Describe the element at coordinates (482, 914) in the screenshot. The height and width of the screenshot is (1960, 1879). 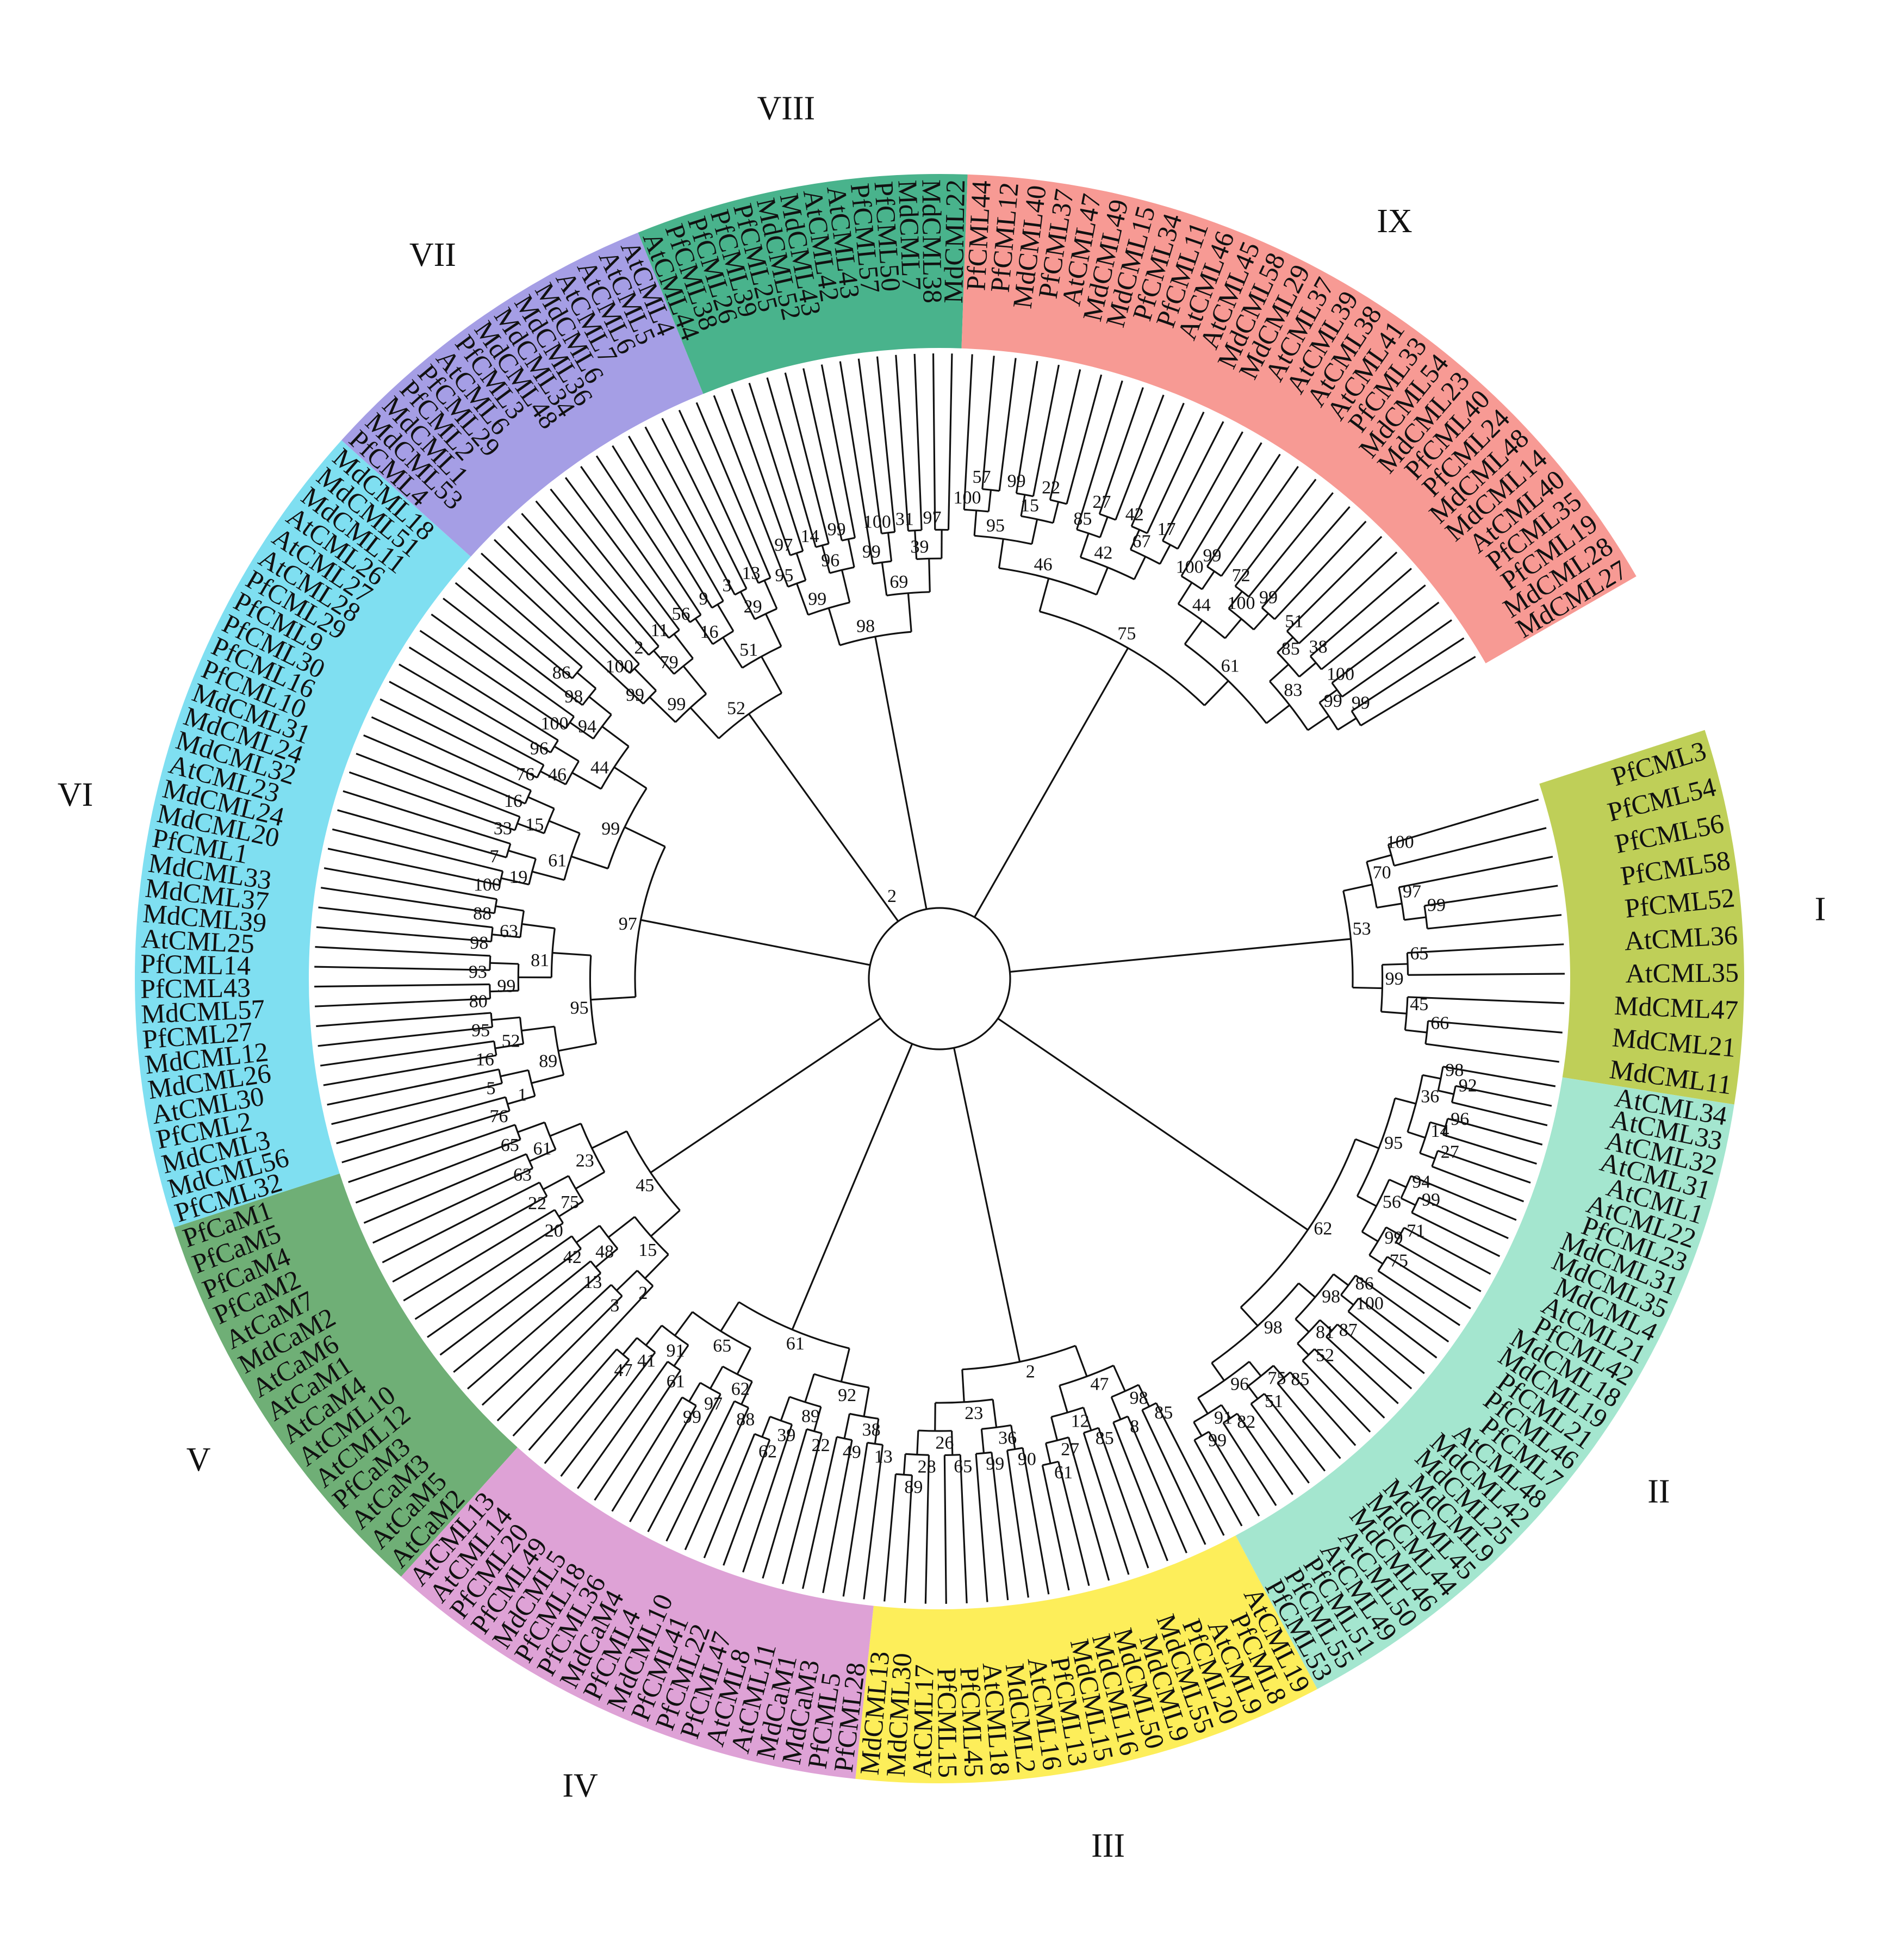
I see `bootstrap-value: 88` at that location.